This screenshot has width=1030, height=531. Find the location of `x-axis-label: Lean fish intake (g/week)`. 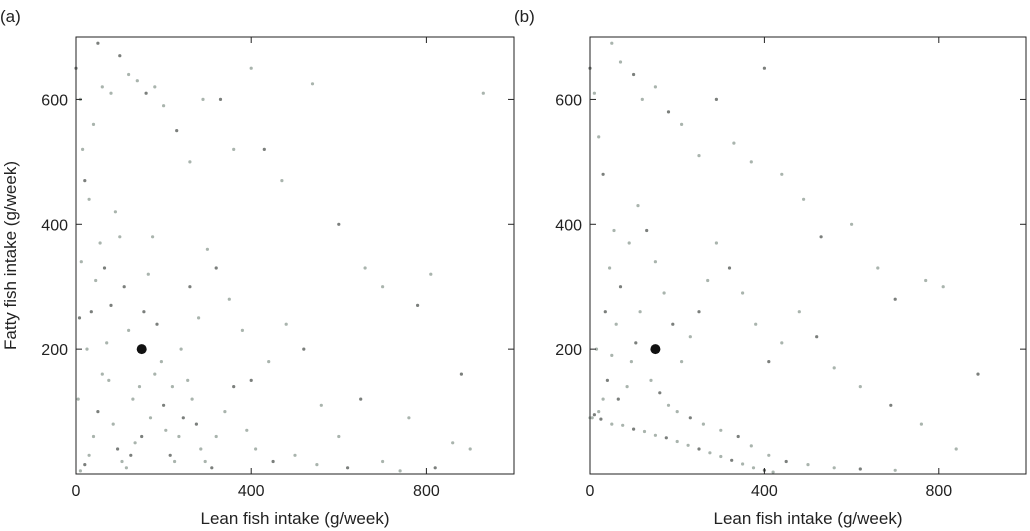

x-axis-label: Lean fish intake (g/week) is located at coordinates (808, 518).